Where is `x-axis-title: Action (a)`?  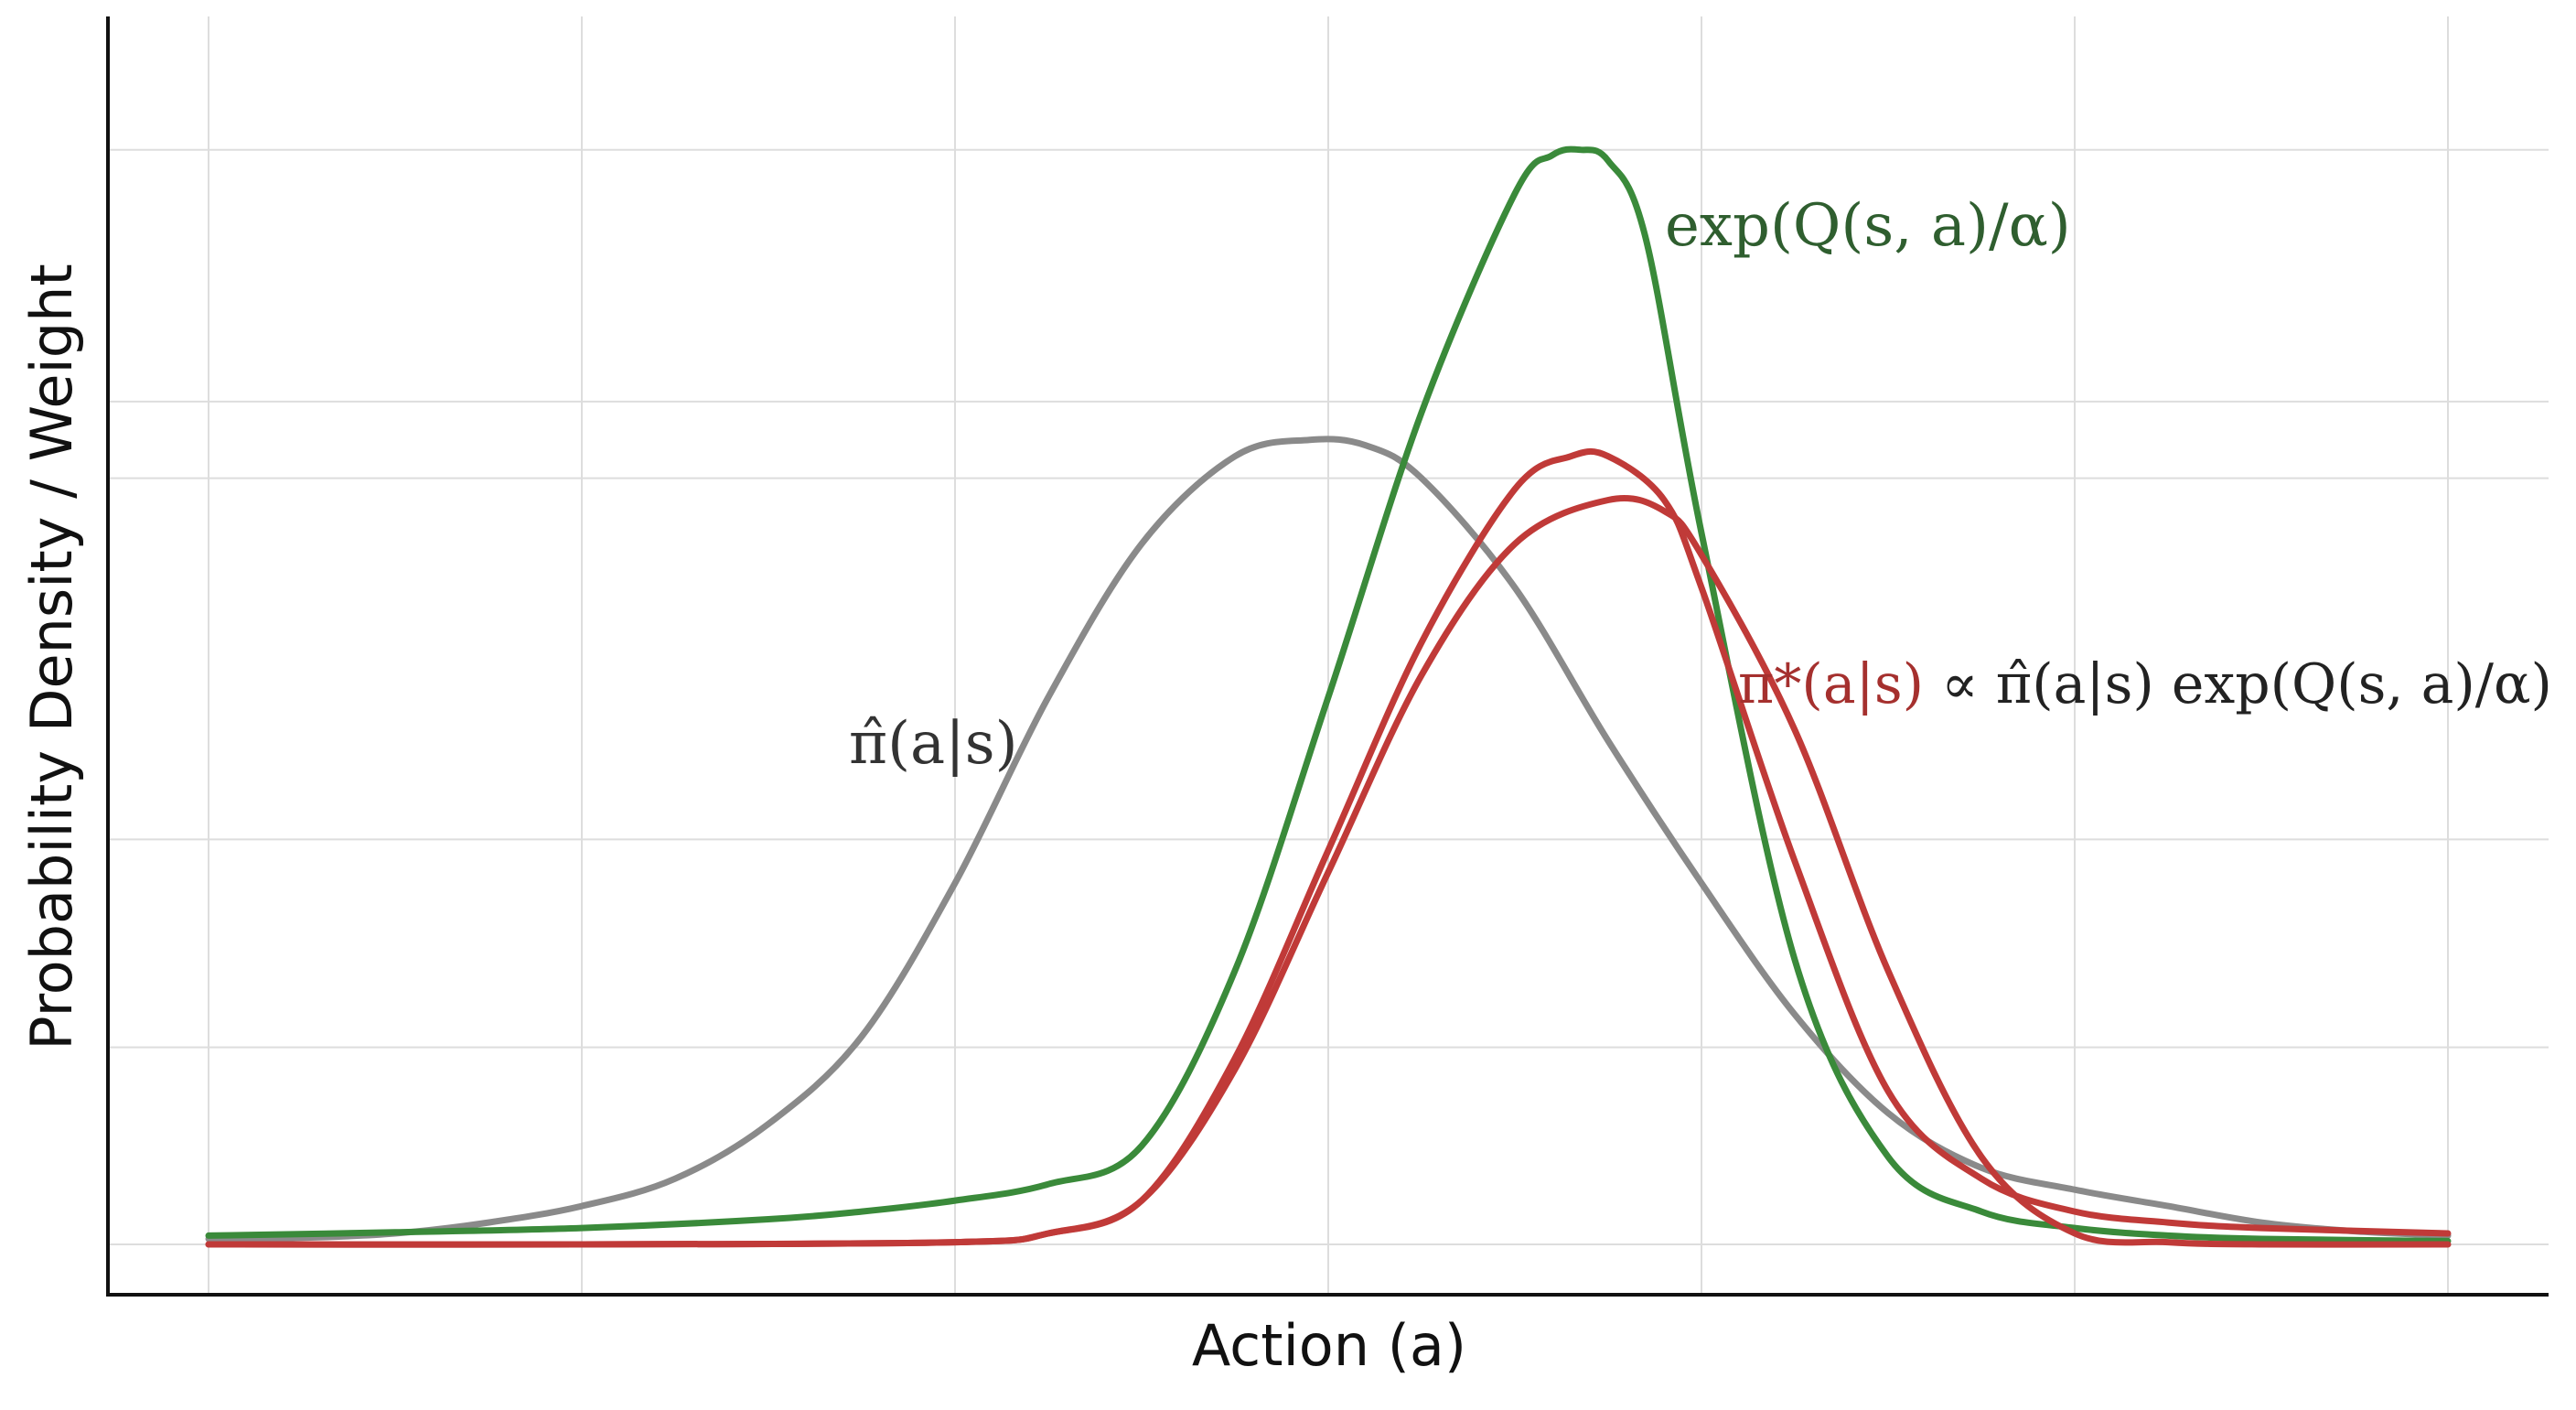 x-axis-title: Action (a) is located at coordinates (1329, 1345).